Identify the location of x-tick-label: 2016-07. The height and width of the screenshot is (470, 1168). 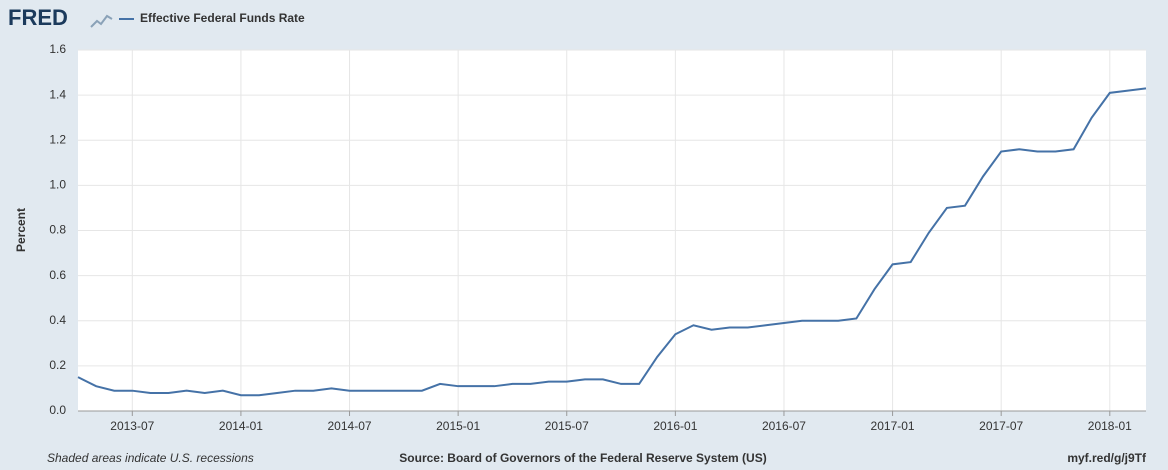
(784, 426).